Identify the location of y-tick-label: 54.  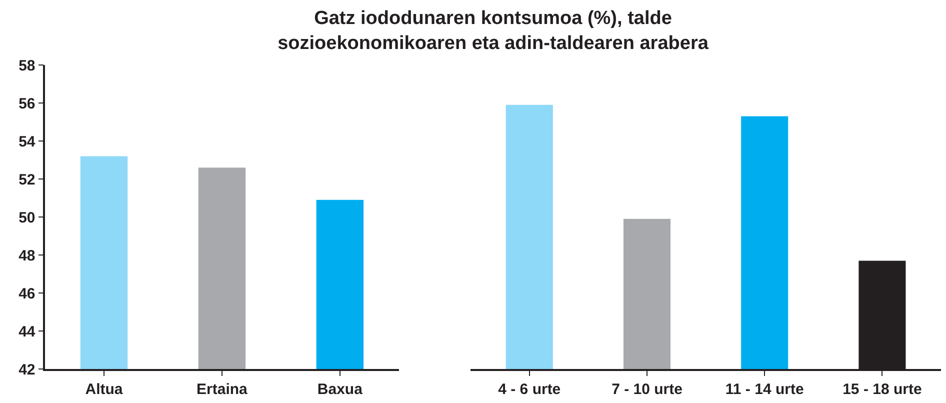
(27, 141).